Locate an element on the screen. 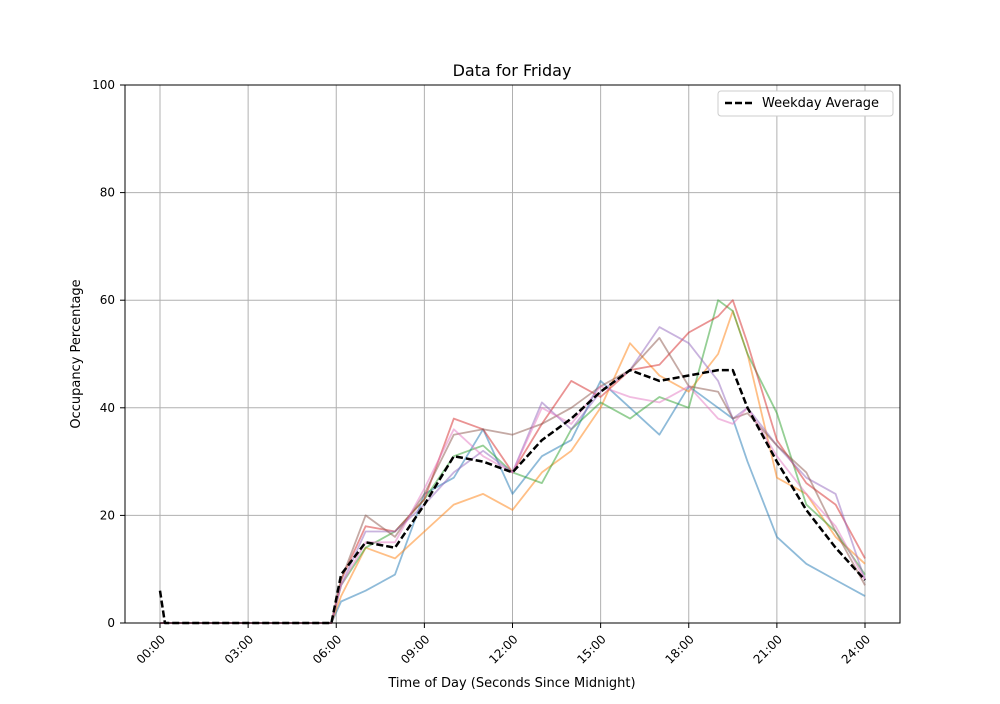 This screenshot has height=704, width=1000. x-tick-label: 21:00 is located at coordinates (768, 649).